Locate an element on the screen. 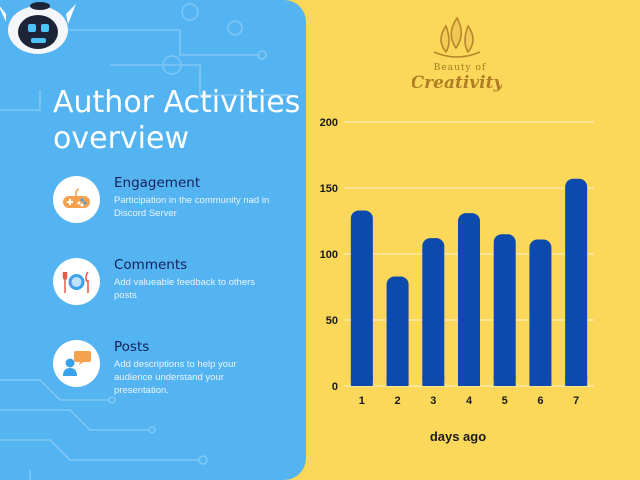 The width and height of the screenshot is (640, 480). utensils-icon is located at coordinates (75, 282).